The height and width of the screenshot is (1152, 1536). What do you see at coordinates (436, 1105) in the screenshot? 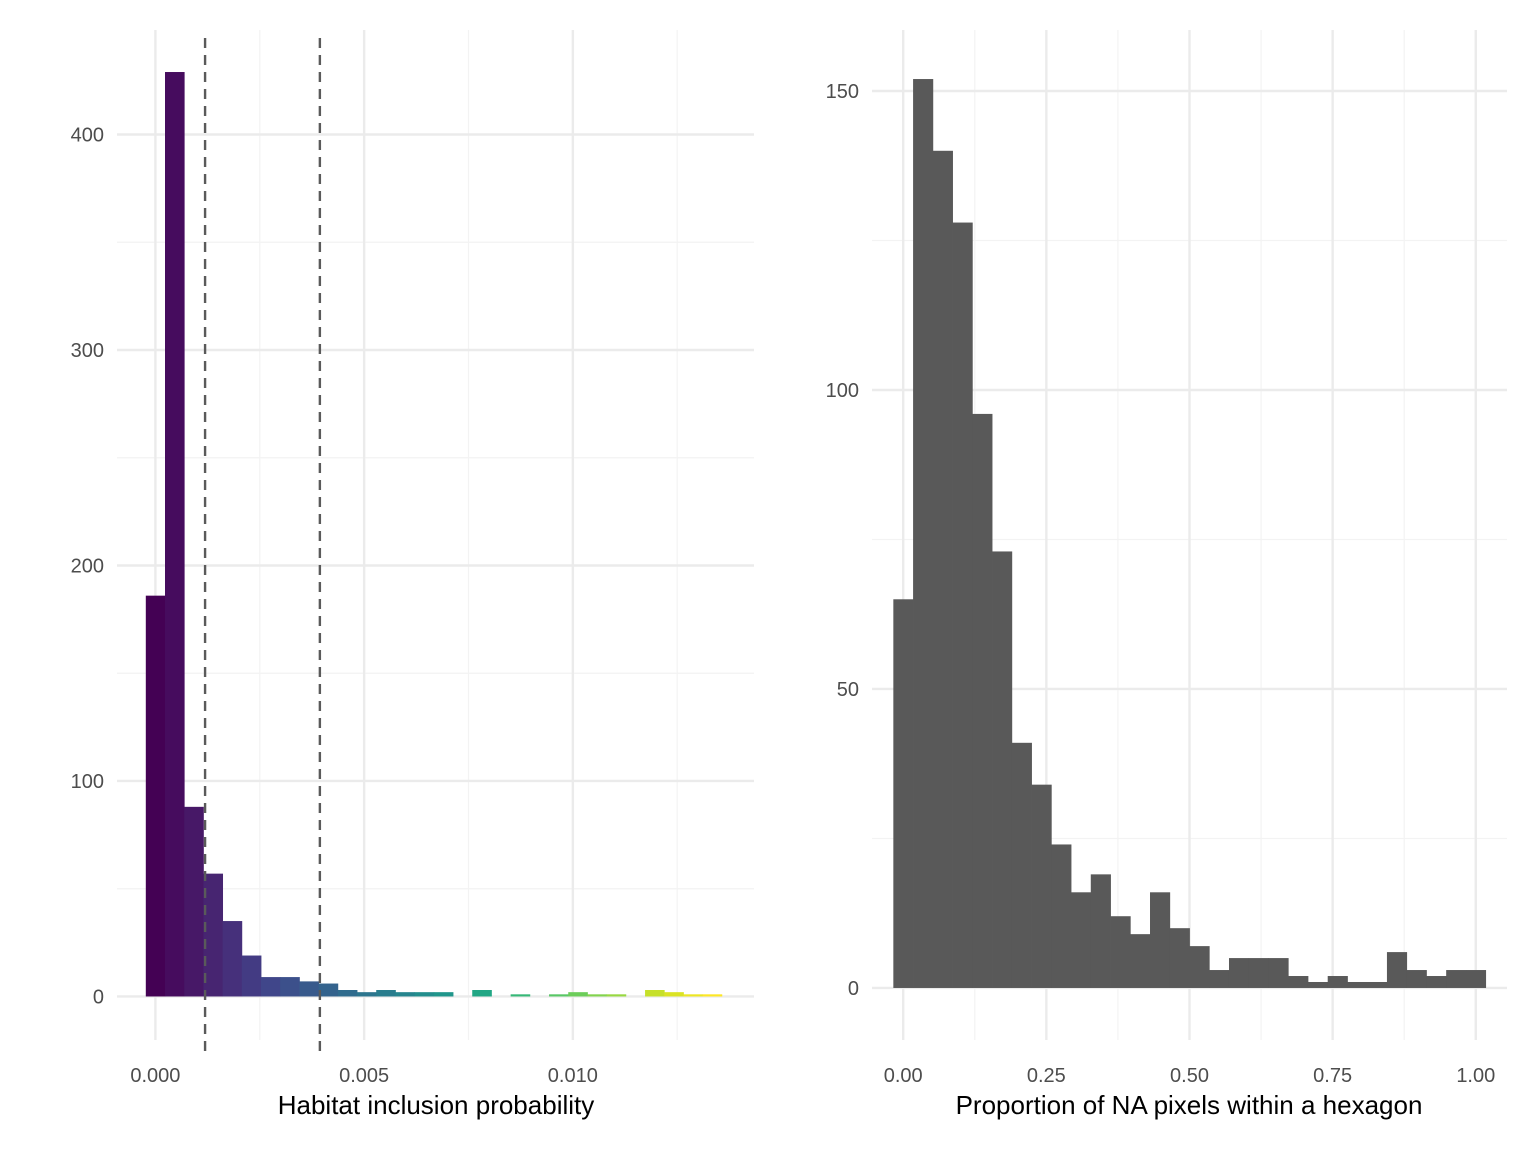
I see `x-axis-title: Habitat inclusion probability` at bounding box center [436, 1105].